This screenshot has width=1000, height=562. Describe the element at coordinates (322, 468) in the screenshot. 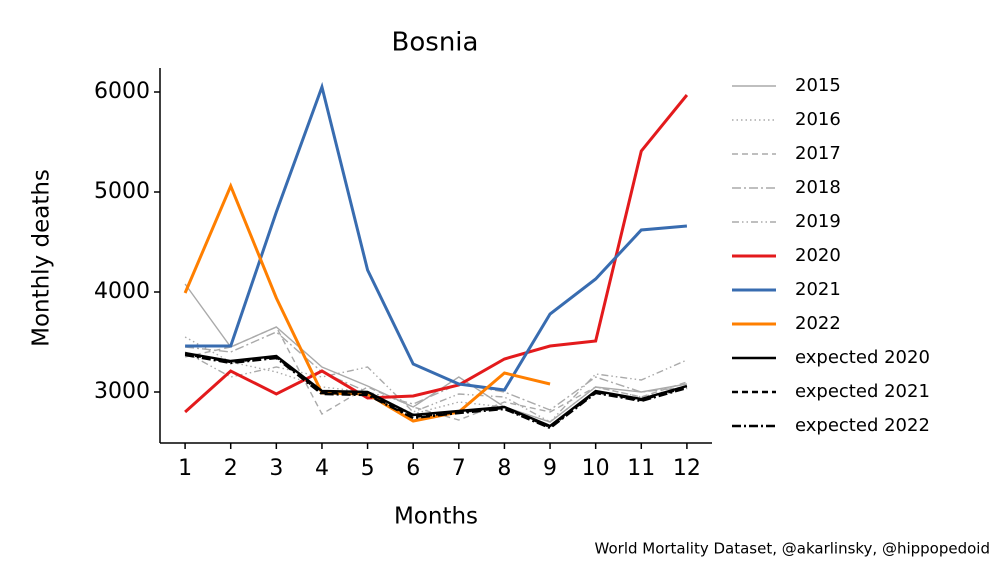

I see `x-tick-label: 4` at that location.